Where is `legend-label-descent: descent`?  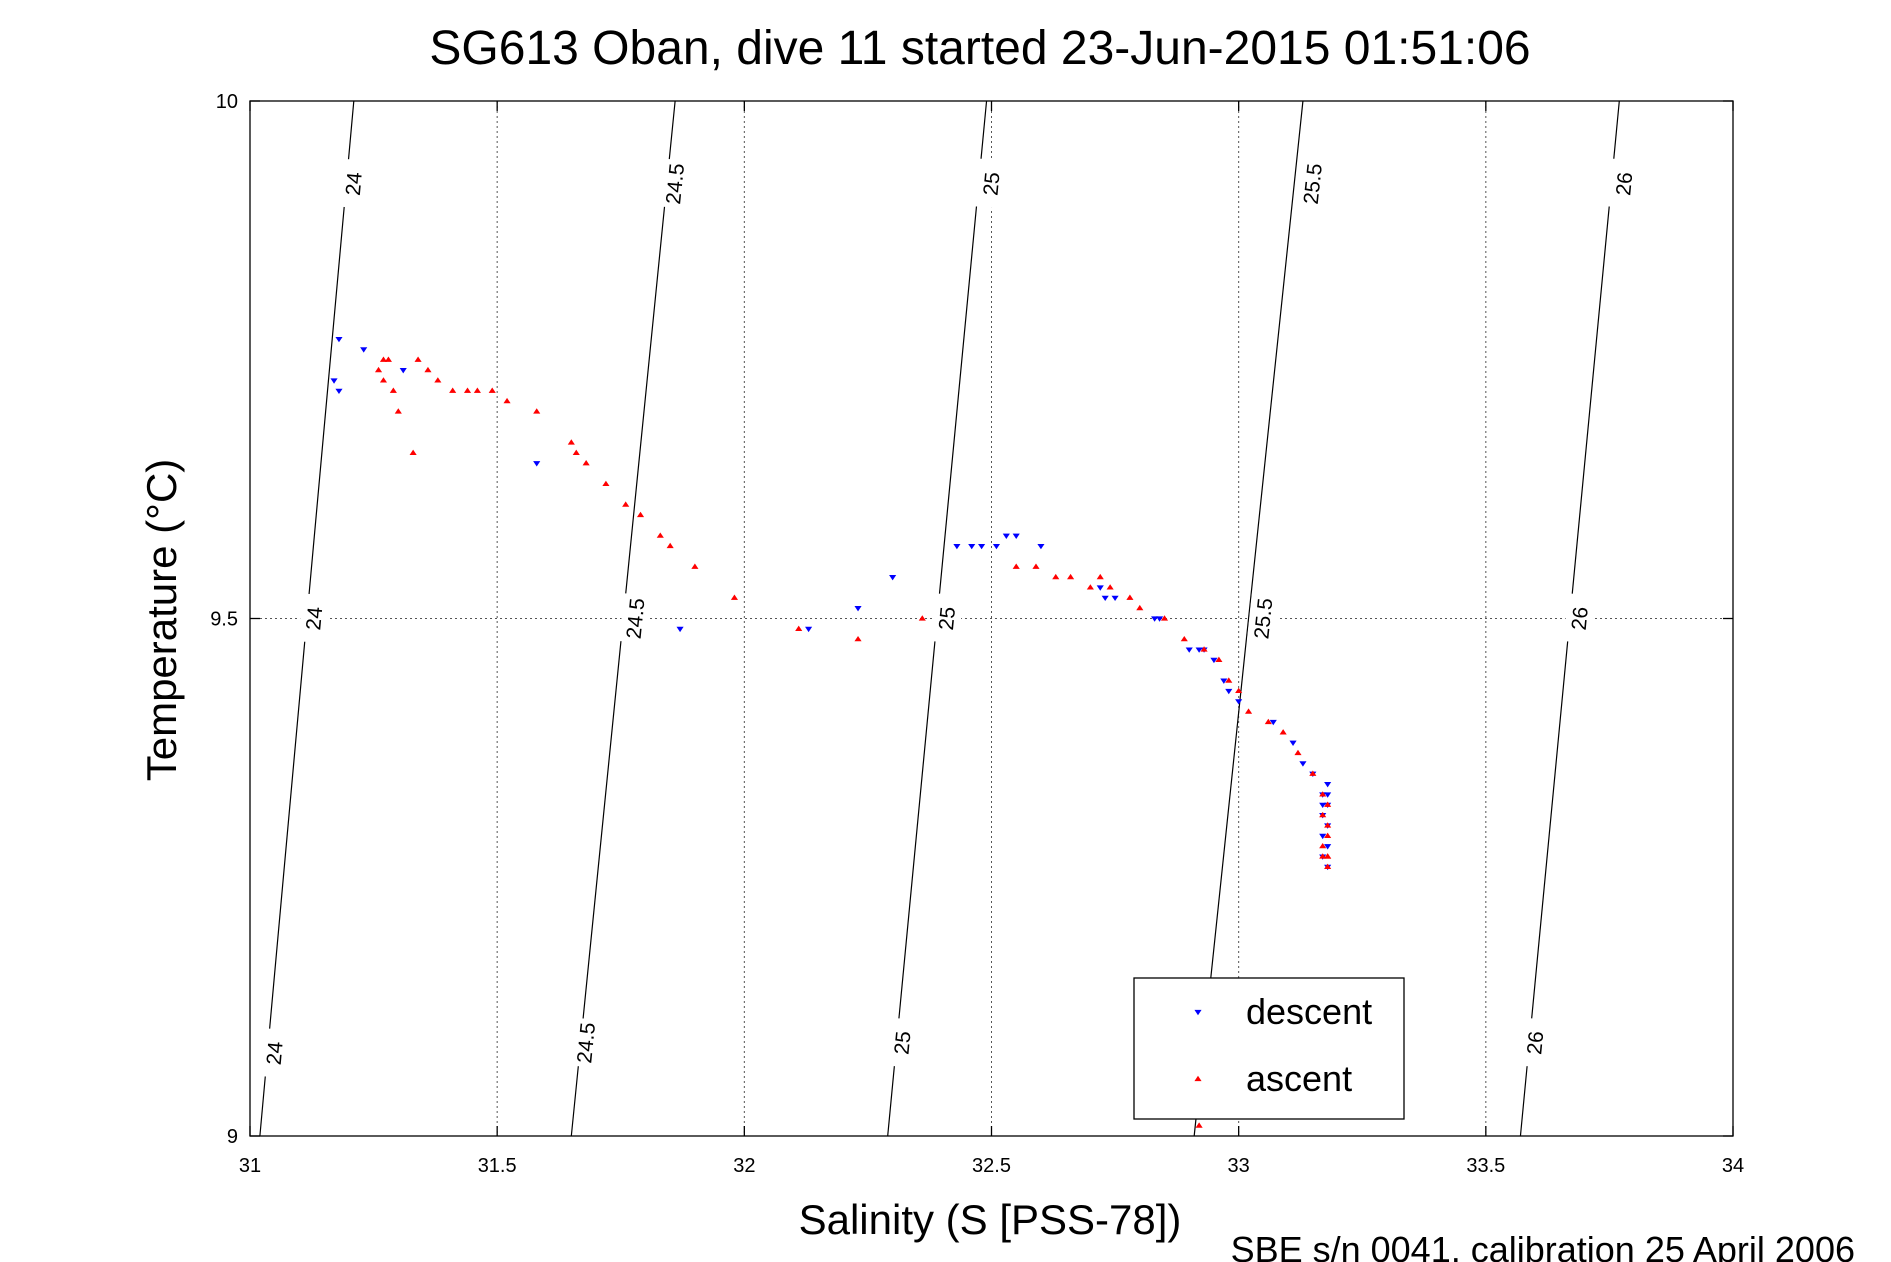
legend-label-descent: descent is located at coordinates (1309, 1011).